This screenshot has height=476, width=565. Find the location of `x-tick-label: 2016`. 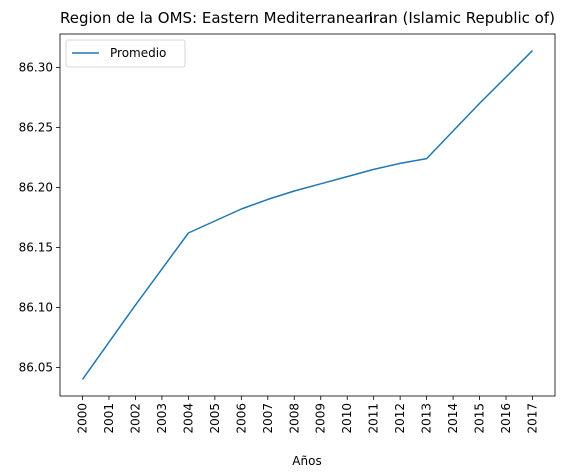

x-tick-label: 2016 is located at coordinates (506, 418).